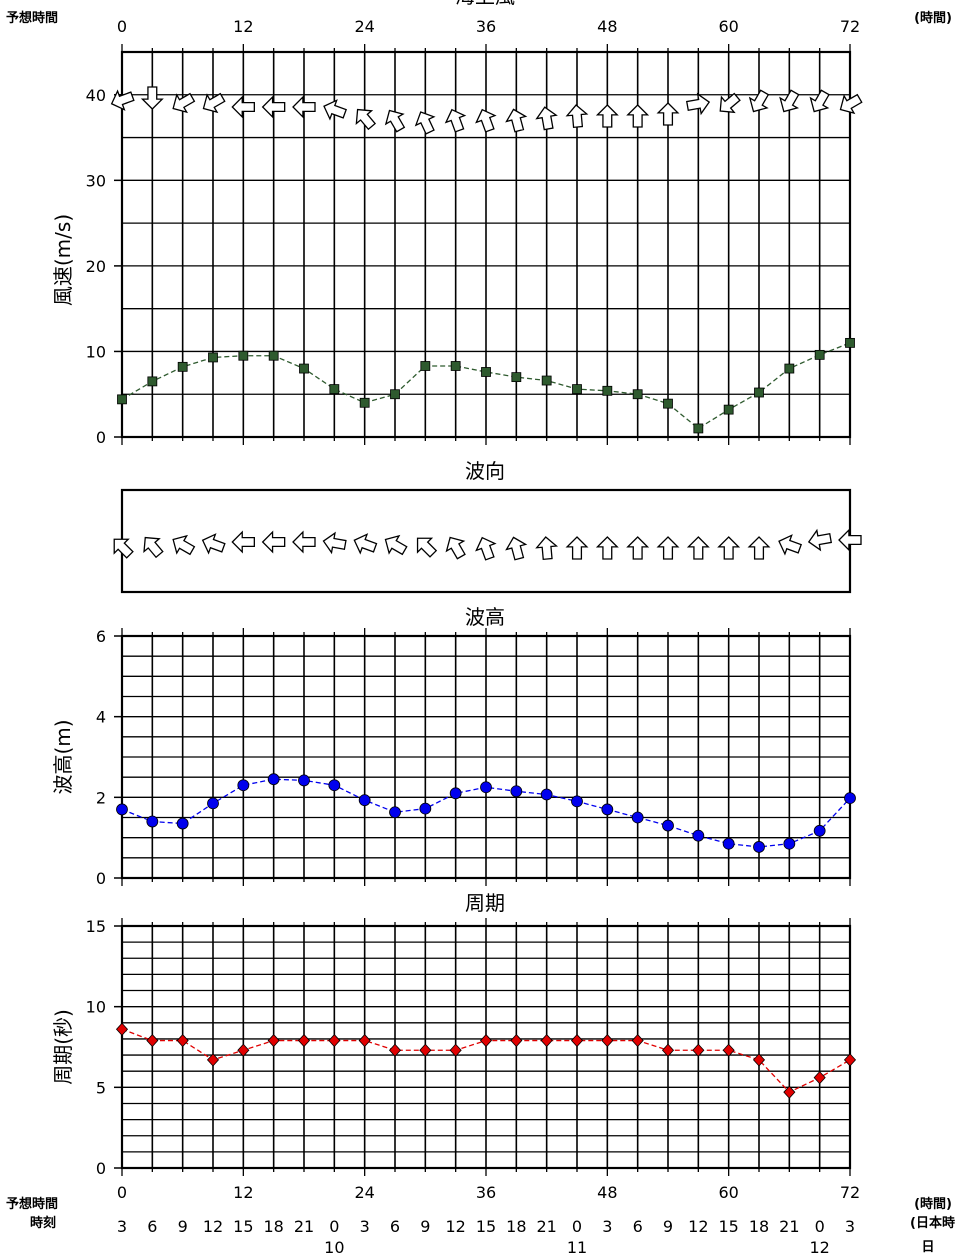 This screenshot has height=1259, width=955. What do you see at coordinates (101, 878) in the screenshot?
I see `wave-height-ytick-label: 0` at bounding box center [101, 878].